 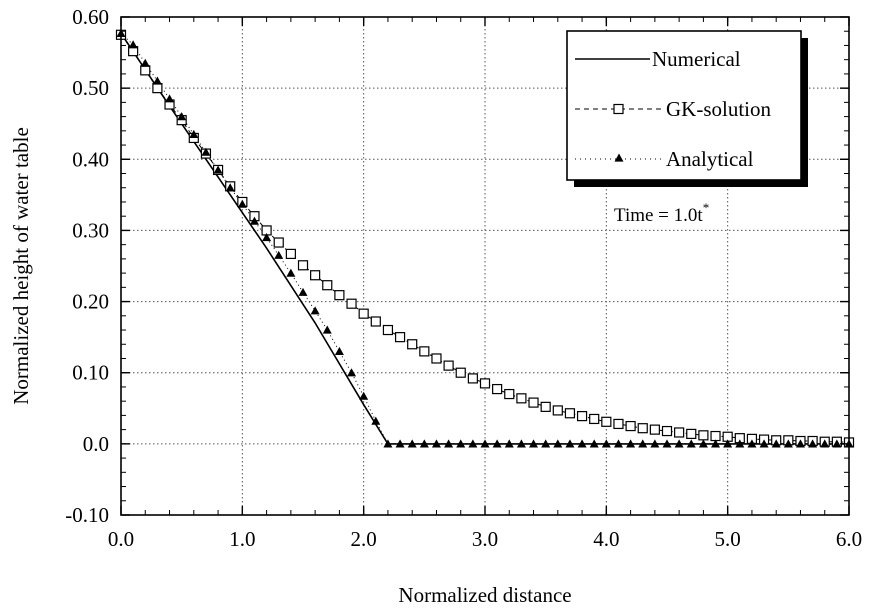 I want to click on y-tick-label: 0.30, so click(x=90, y=230).